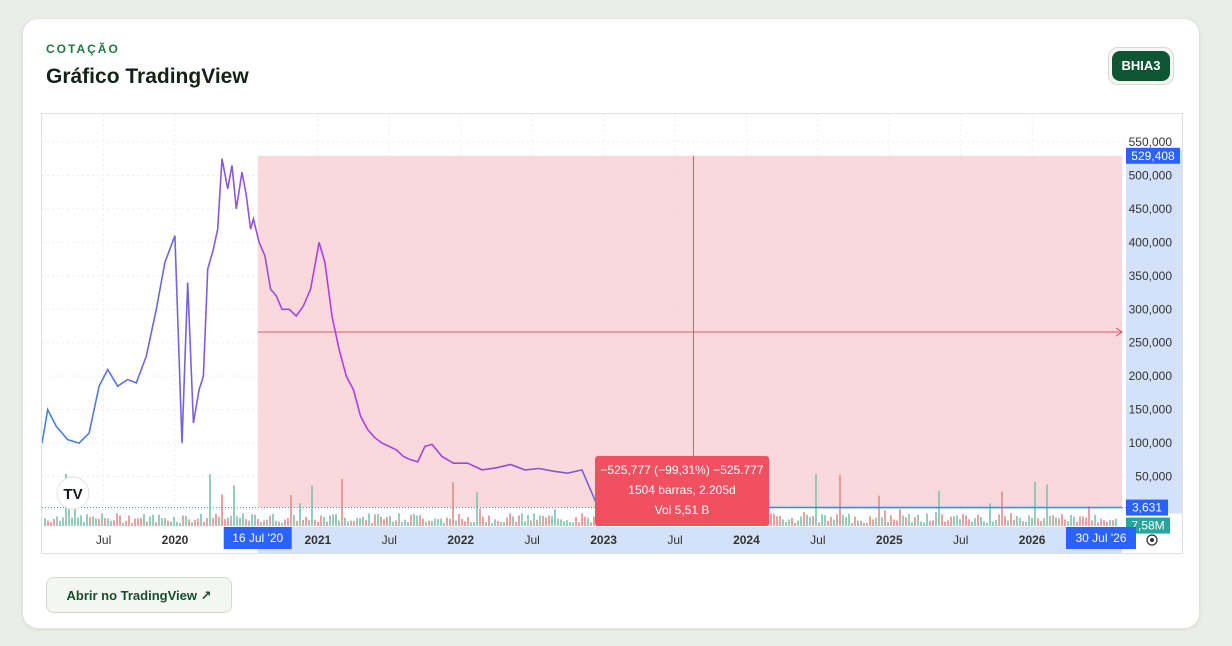  Describe the element at coordinates (1151, 376) in the screenshot. I see `price-axis-tick-label: 200,000` at that location.